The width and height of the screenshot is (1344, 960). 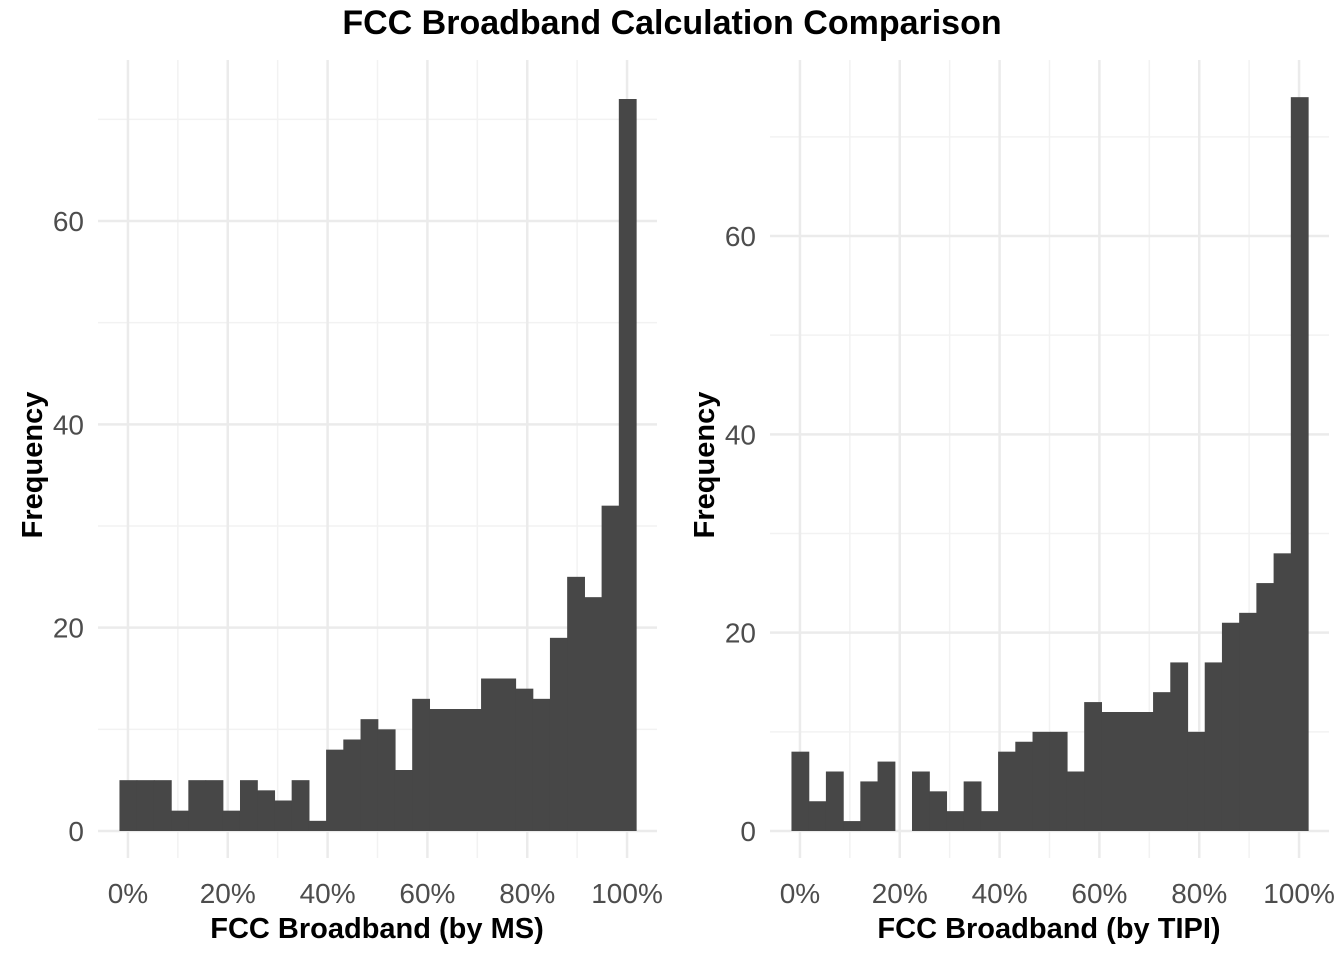 What do you see at coordinates (377, 929) in the screenshot?
I see `x-axis-title: FCC Broadband (by MS)` at bounding box center [377, 929].